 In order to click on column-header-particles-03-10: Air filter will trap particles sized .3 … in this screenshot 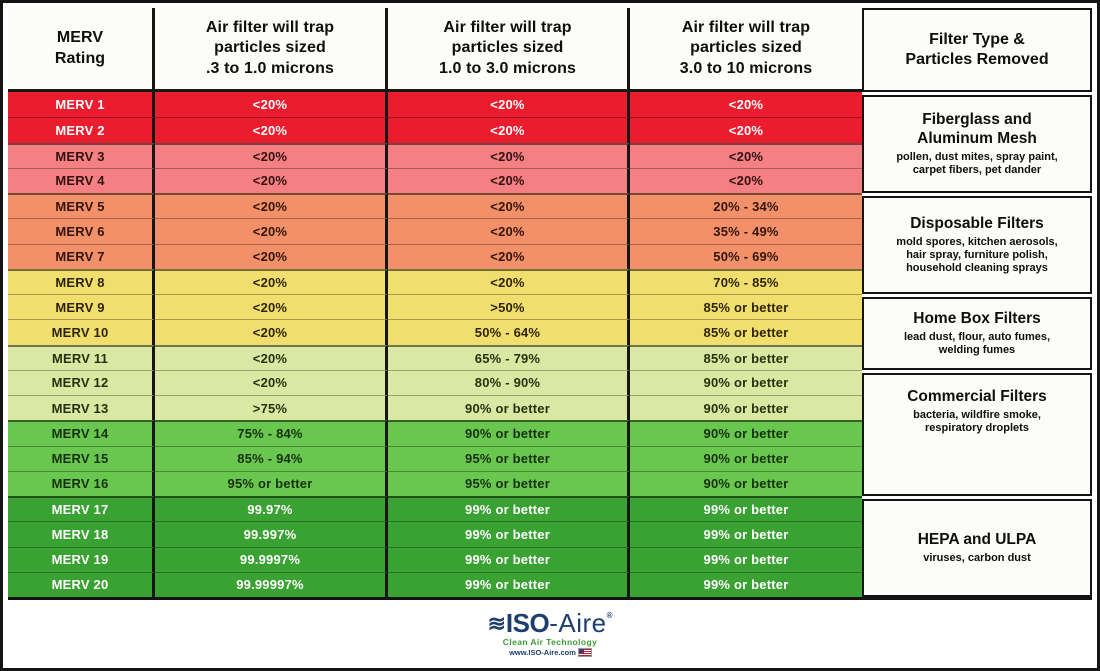, I will do `click(271, 50)`.